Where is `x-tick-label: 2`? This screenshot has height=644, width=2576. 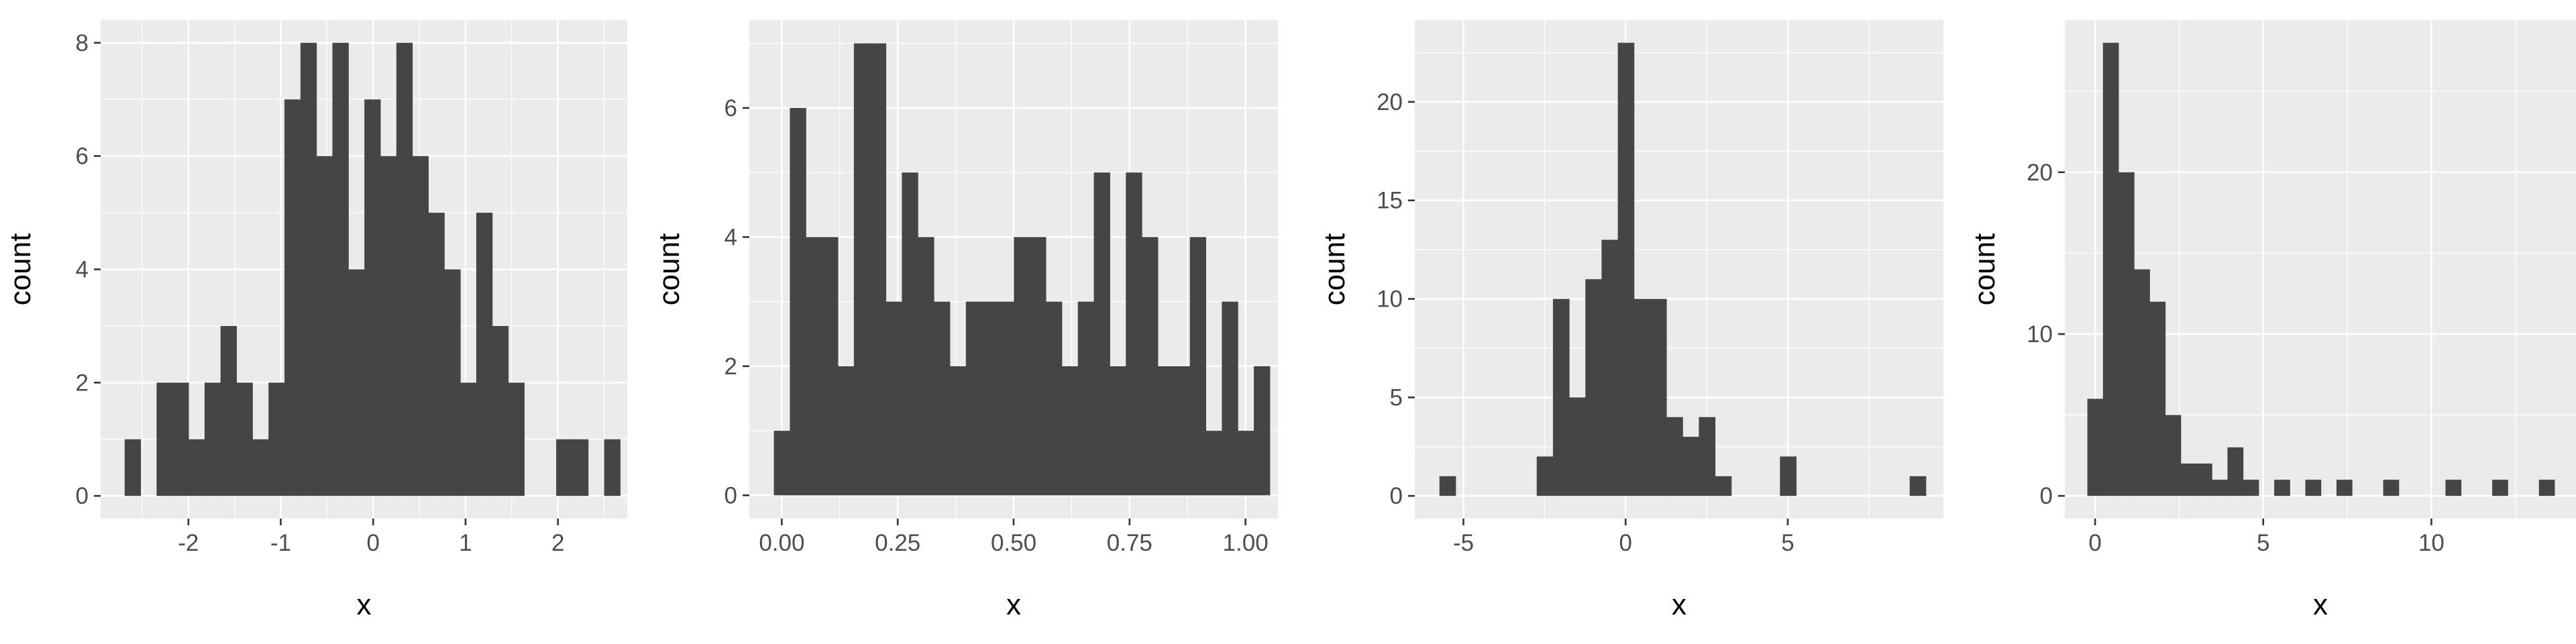
x-tick-label: 2 is located at coordinates (557, 543).